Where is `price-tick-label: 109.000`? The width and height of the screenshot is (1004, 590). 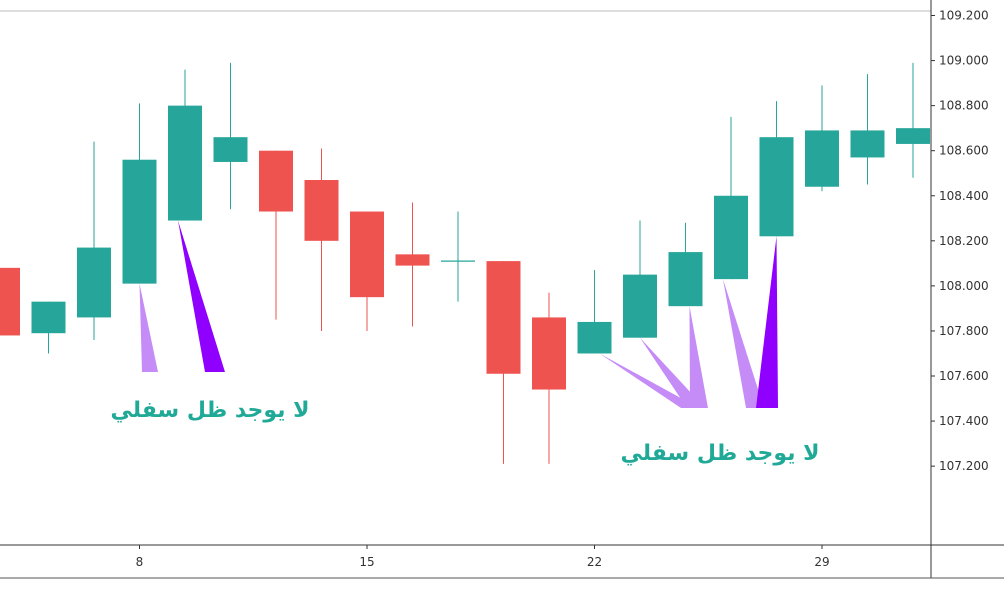
price-tick-label: 109.000 is located at coordinates (964, 61).